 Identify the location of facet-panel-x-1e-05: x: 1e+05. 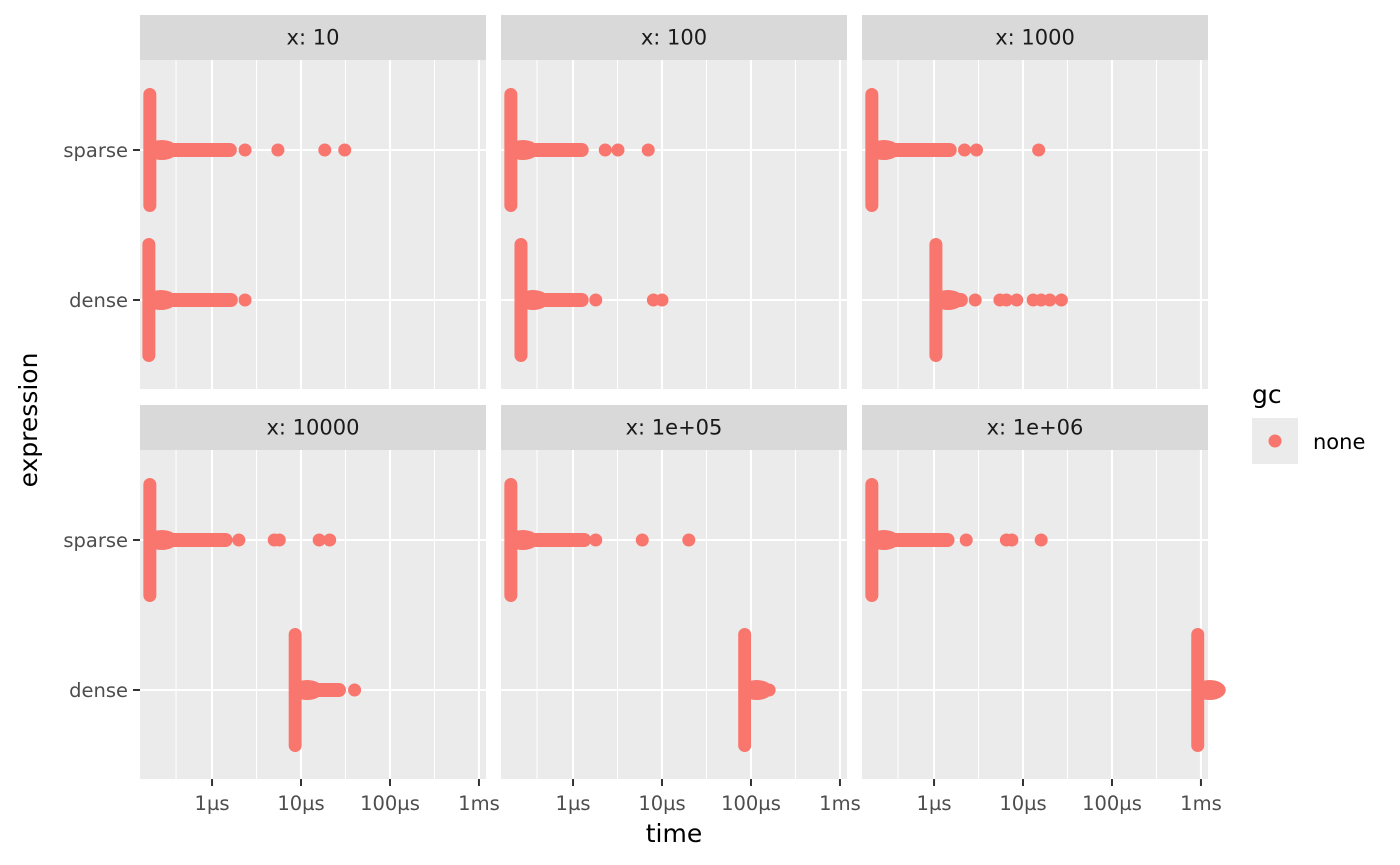
(674, 592).